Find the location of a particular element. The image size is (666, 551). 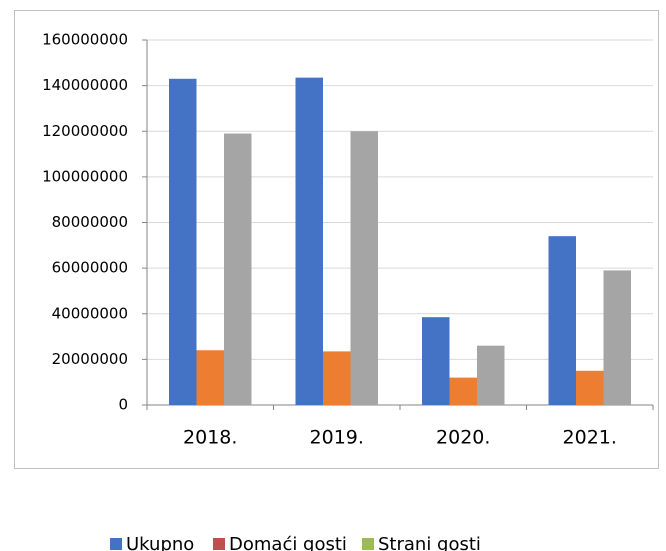

x-tick-label: 2021. is located at coordinates (590, 438).